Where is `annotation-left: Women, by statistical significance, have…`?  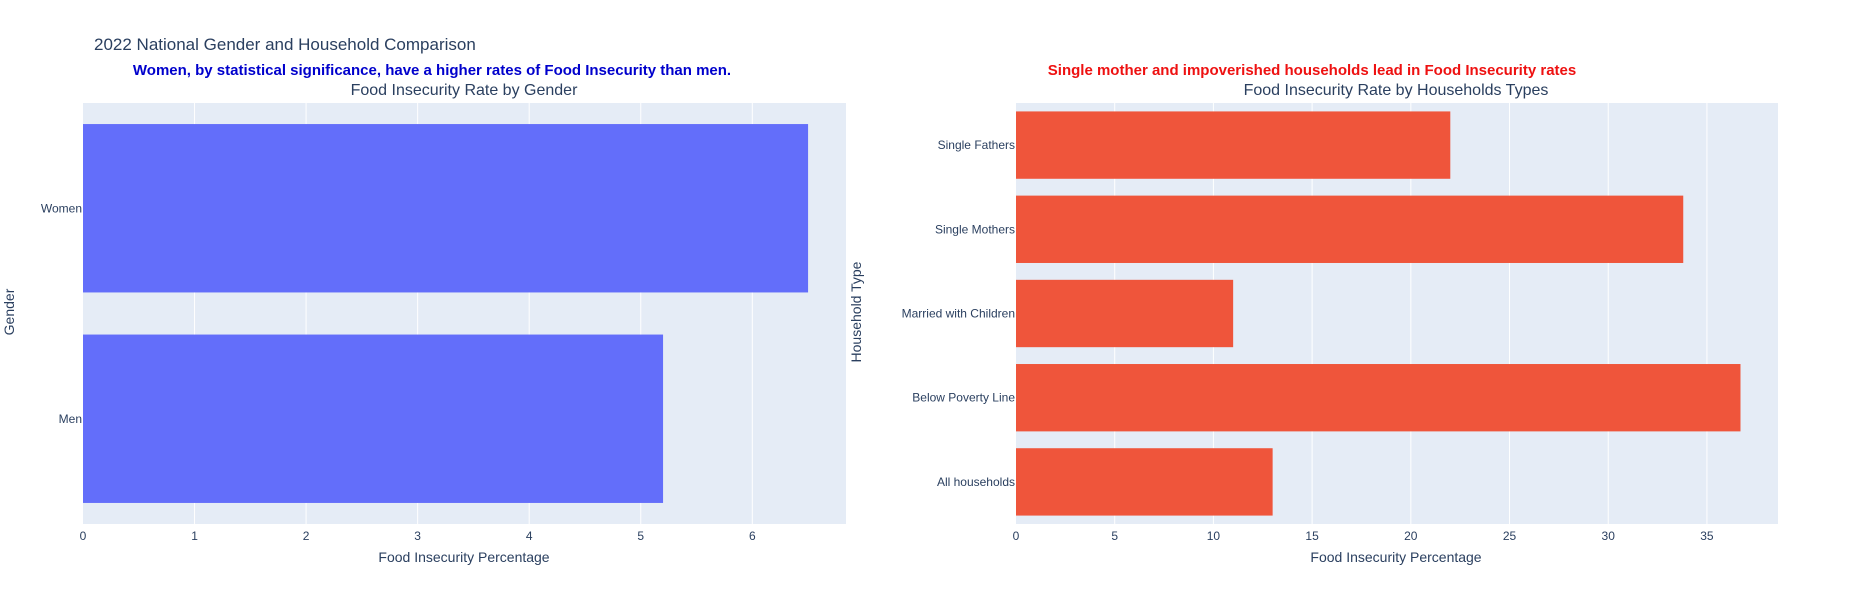
annotation-left: Women, by statistical significance, have… is located at coordinates (432, 70).